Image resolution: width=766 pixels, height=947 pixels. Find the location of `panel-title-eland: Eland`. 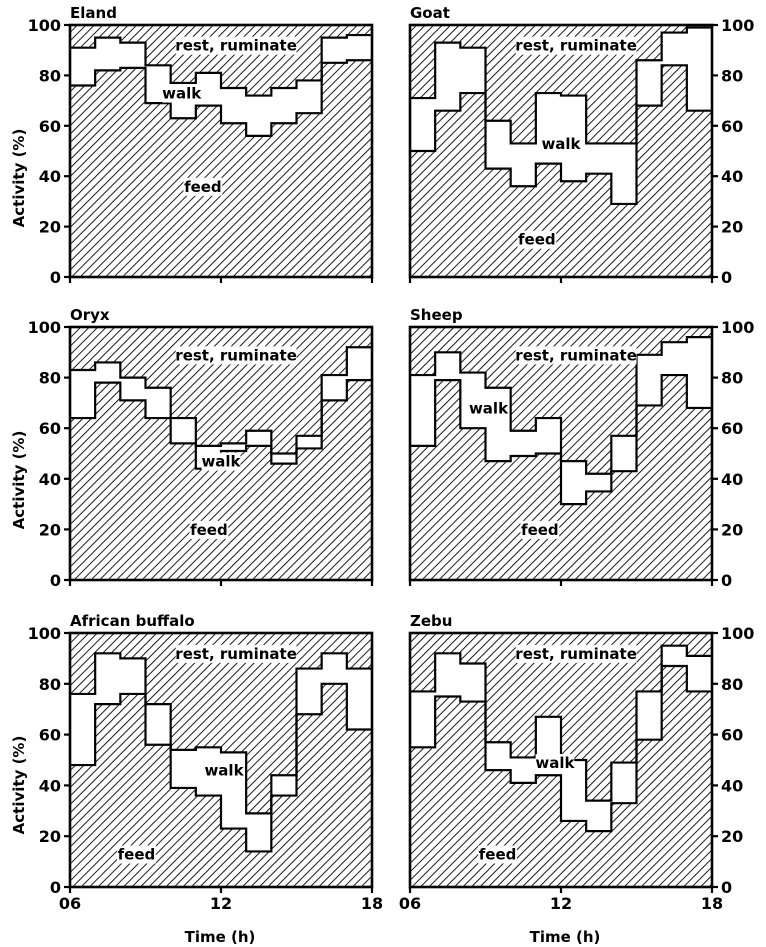

panel-title-eland: Eland is located at coordinates (93, 13).